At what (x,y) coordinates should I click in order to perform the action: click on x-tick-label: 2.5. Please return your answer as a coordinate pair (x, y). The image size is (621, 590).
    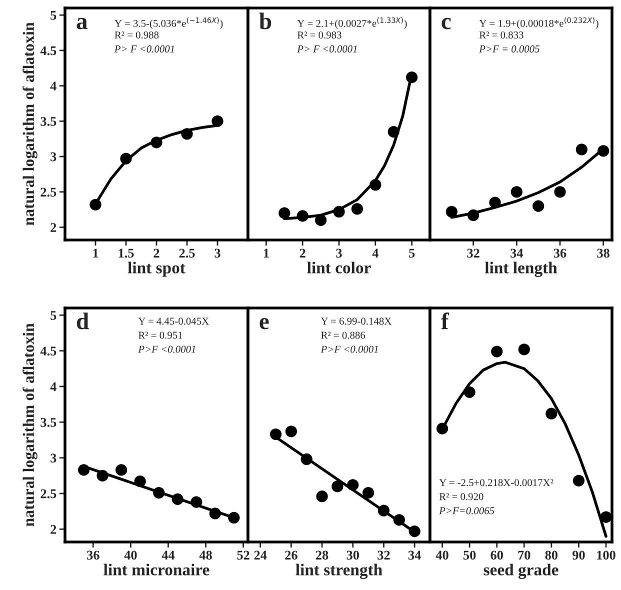
    Looking at the image, I should click on (187, 253).